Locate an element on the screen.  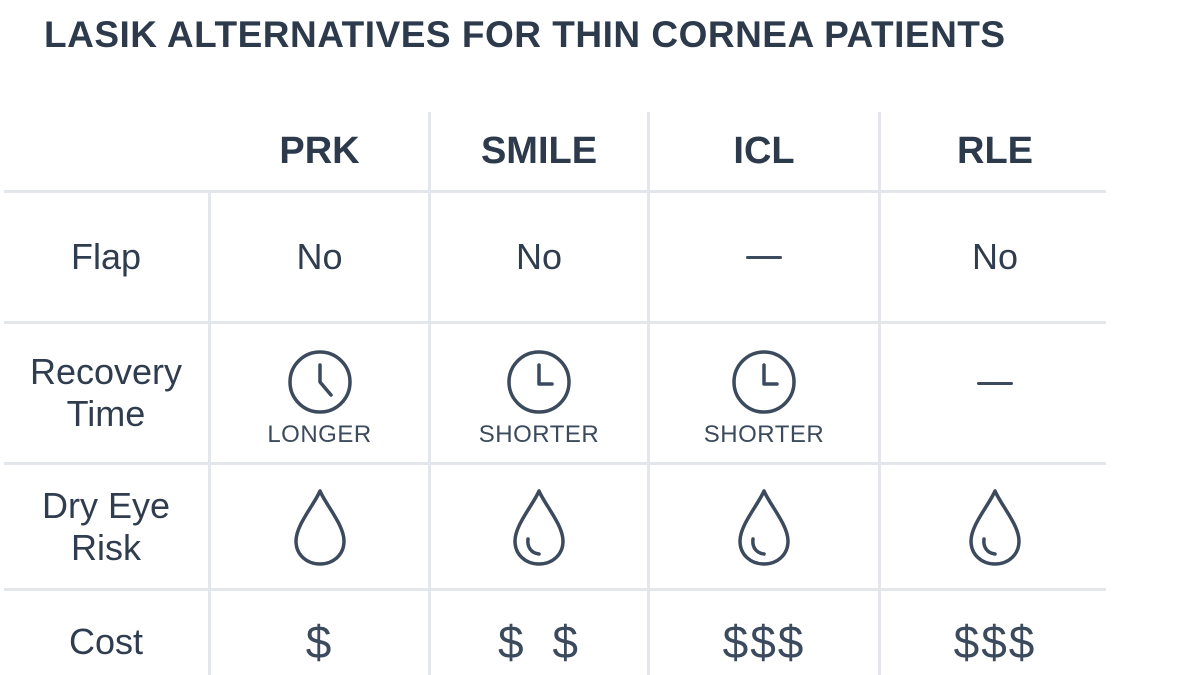
recovery-prk-cell: LONGER is located at coordinates (319, 393).